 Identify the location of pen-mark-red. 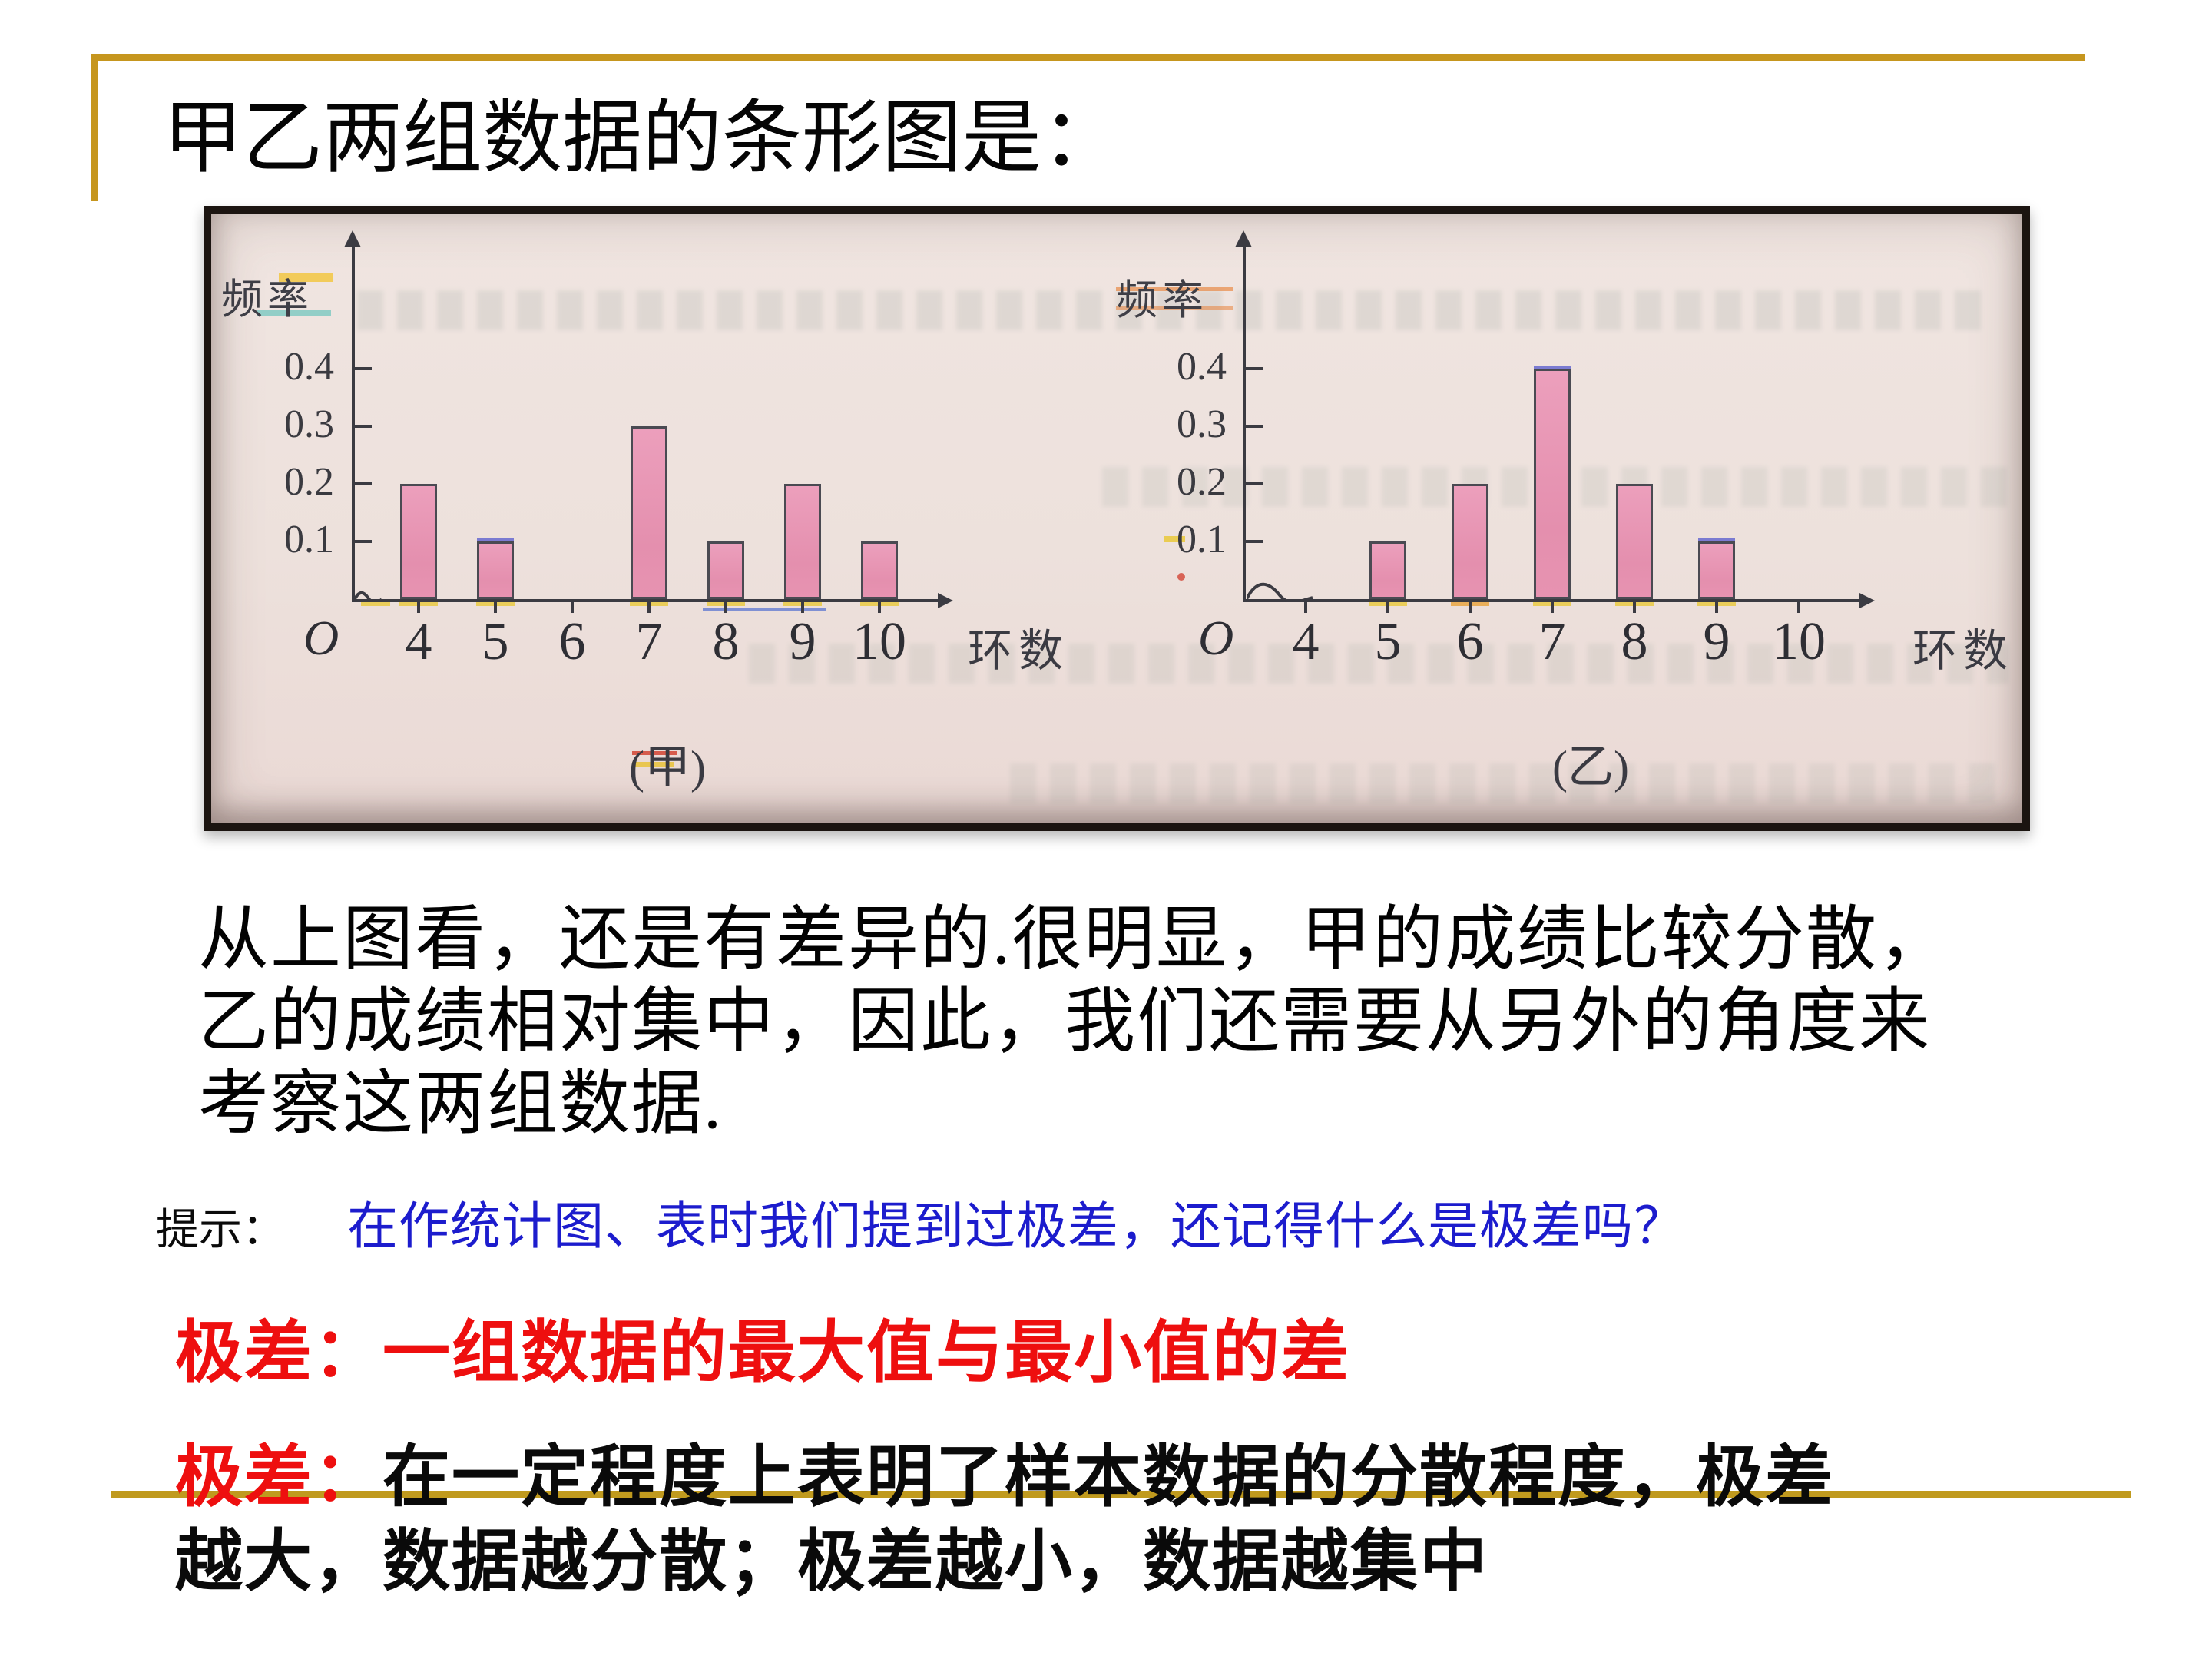
(655, 753).